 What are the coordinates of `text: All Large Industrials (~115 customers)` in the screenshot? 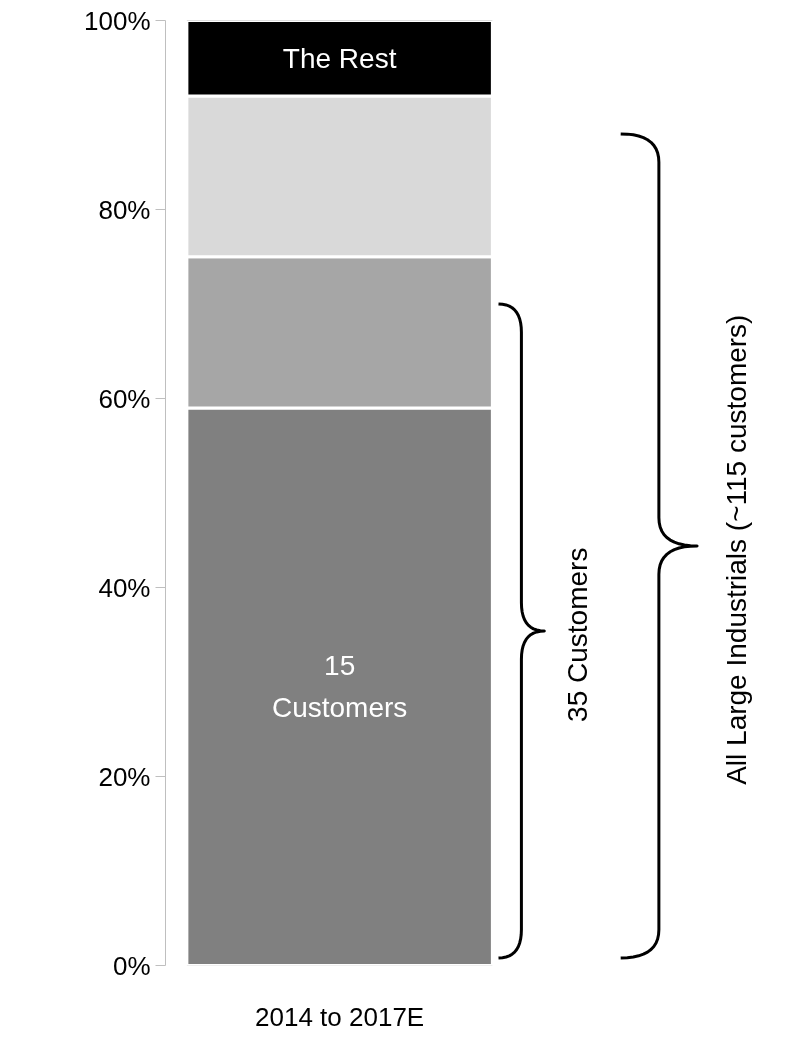 It's located at (737, 549).